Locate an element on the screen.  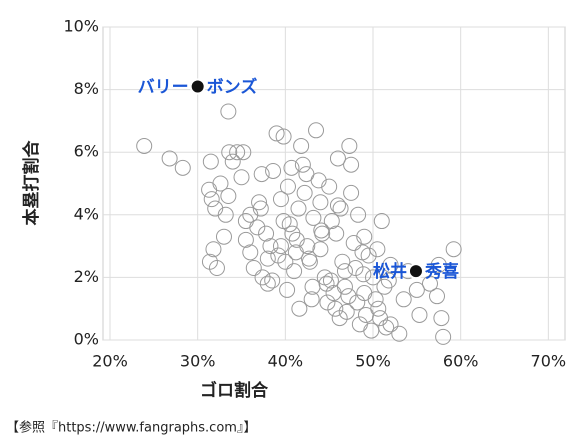
x-axis-label: ゴロ割合 is located at coordinates (234, 390).